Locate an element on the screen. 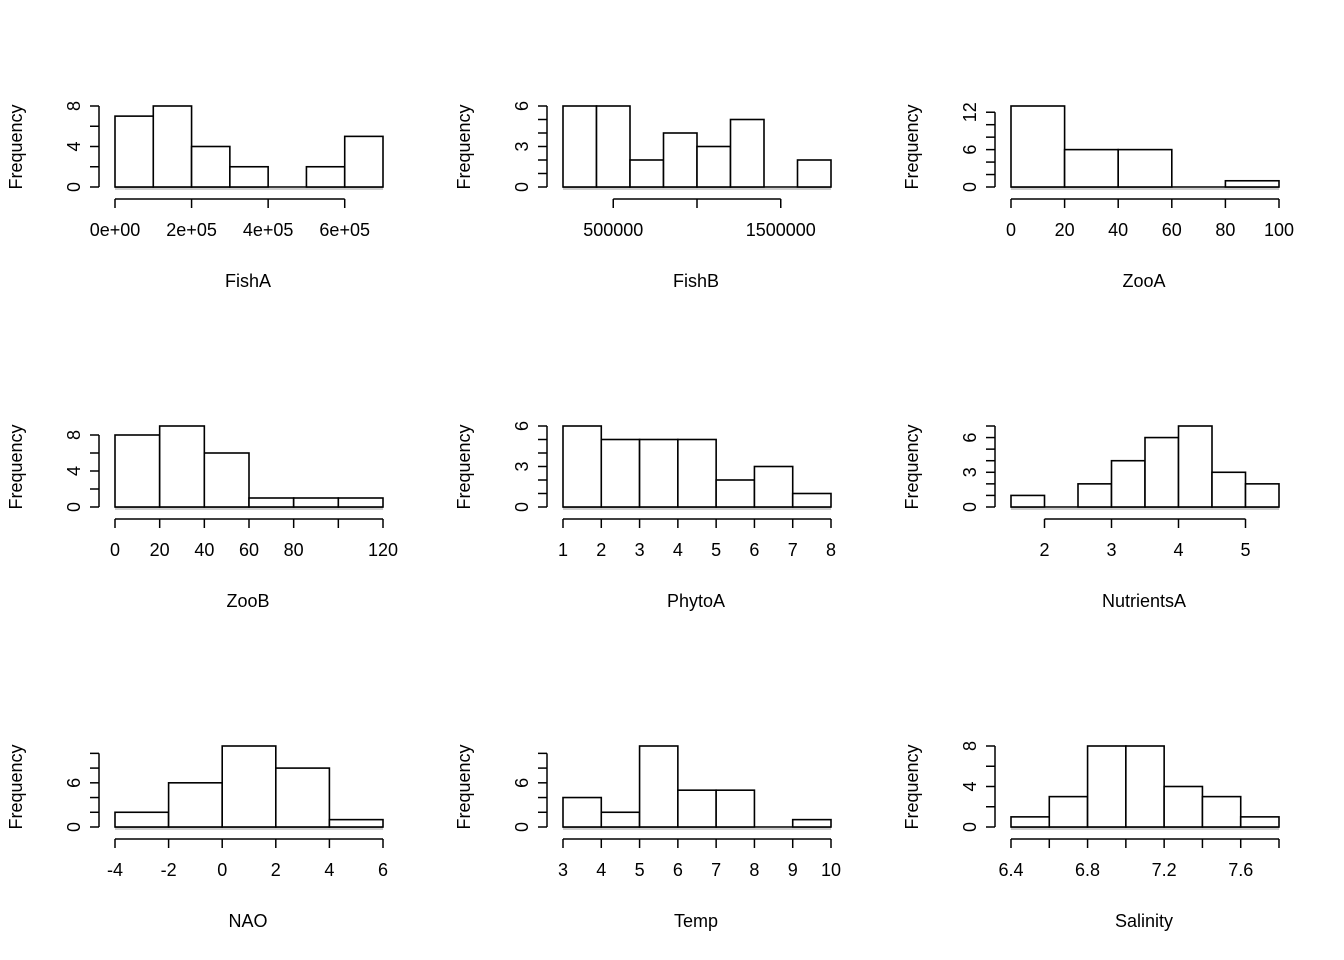  x-tick-label: 120 is located at coordinates (383, 550).